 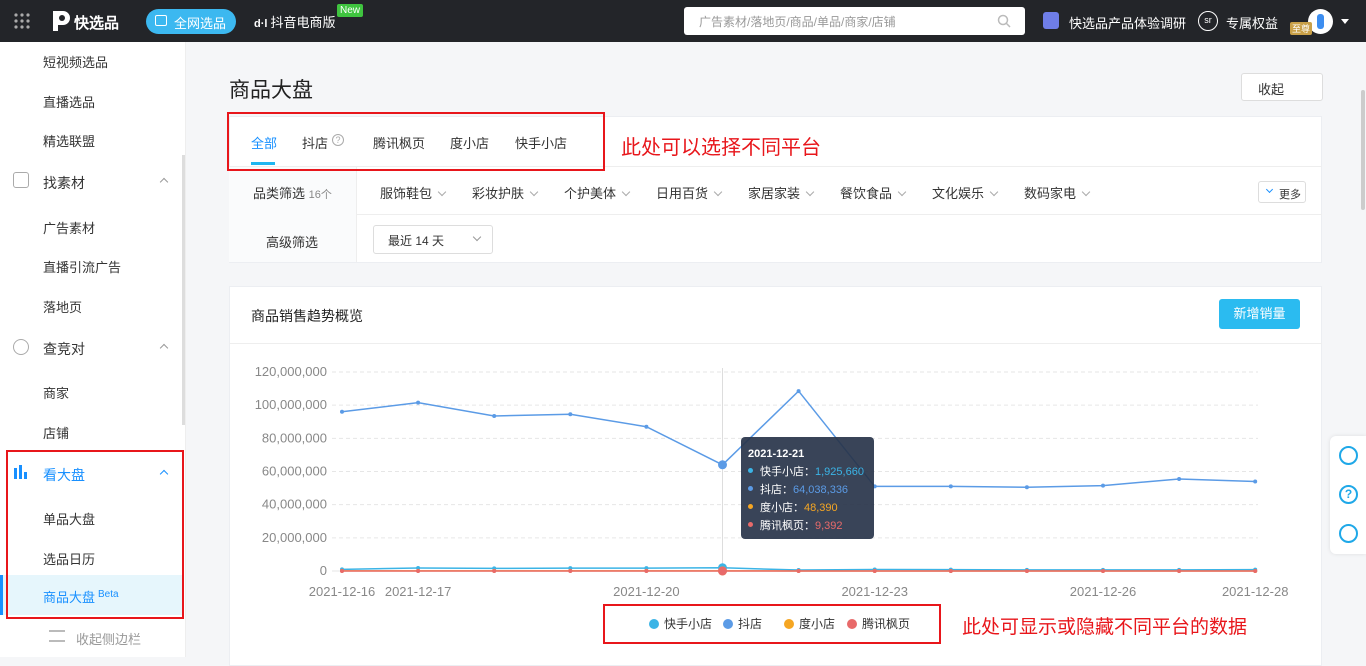 I want to click on search-icon, so click(x=1004, y=21).